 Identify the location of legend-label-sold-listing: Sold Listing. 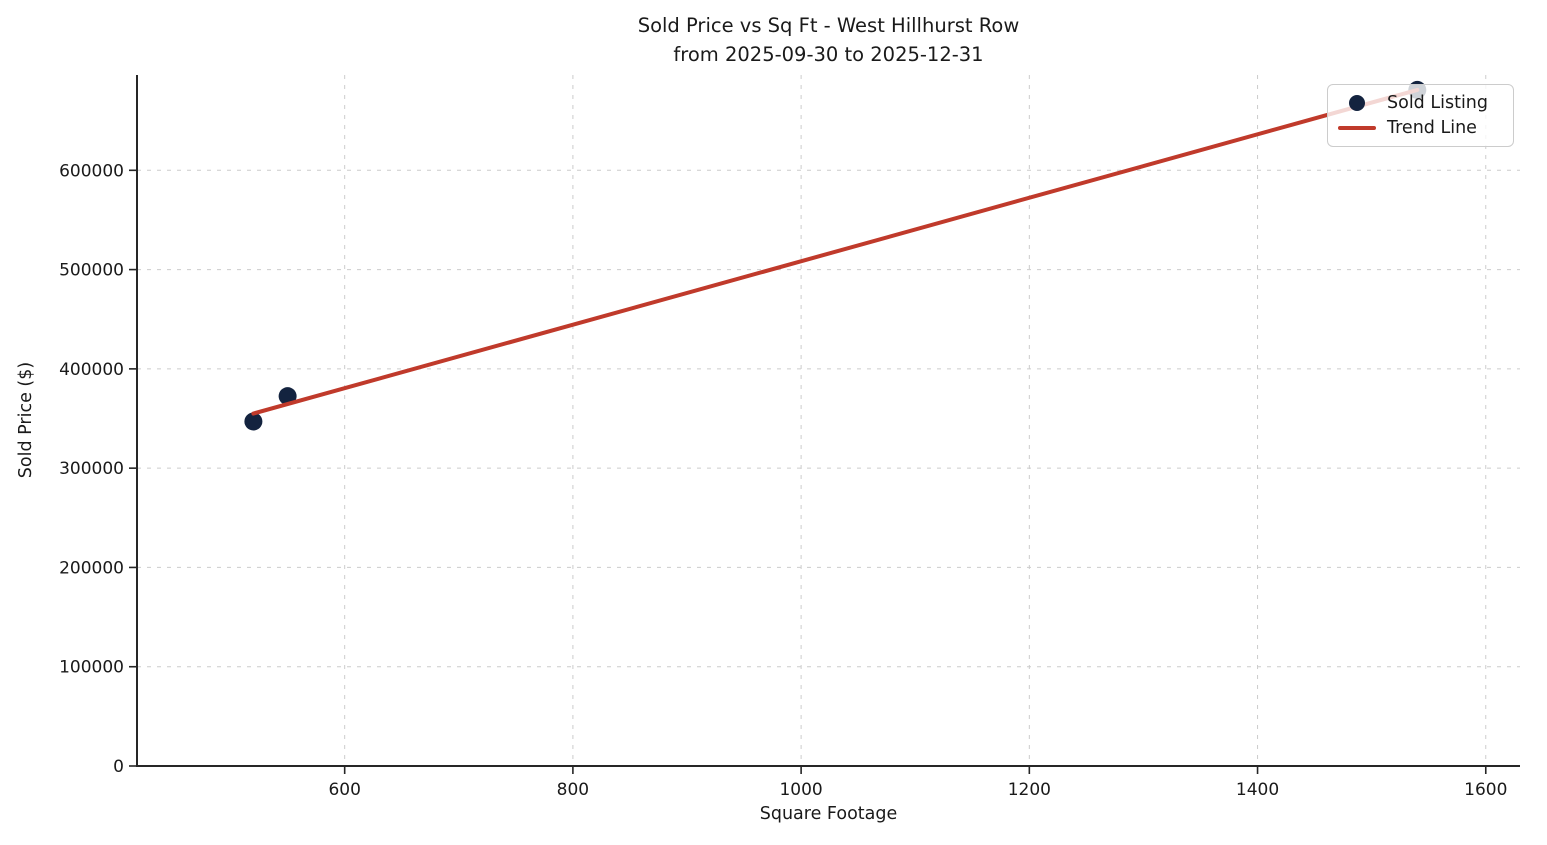
(1438, 103).